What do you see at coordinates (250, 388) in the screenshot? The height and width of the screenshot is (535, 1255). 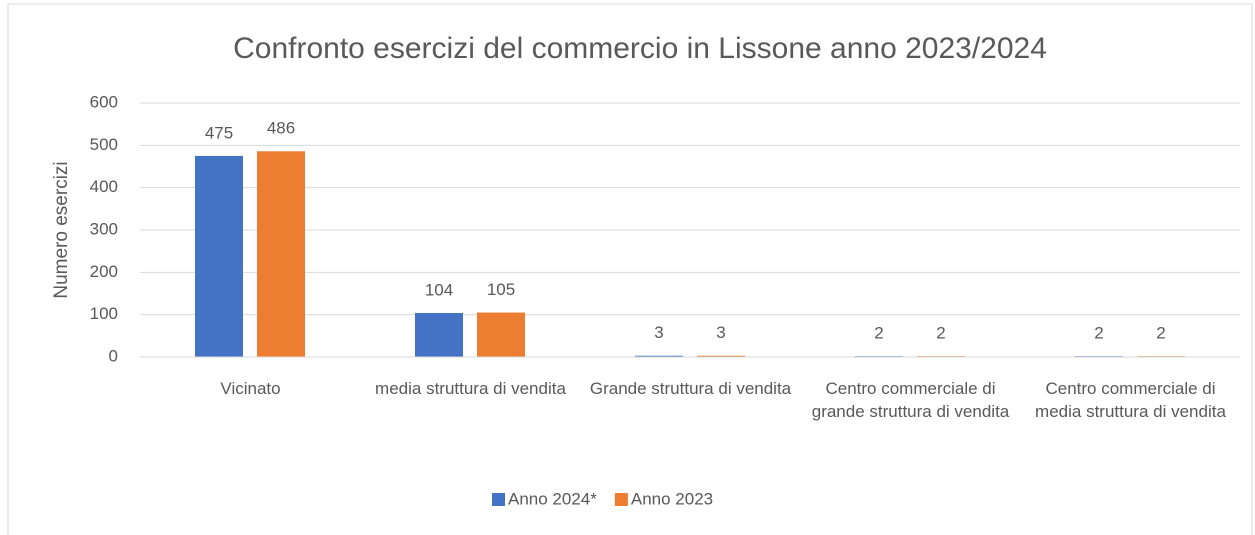 I see `x-tick-label: Vicinato` at bounding box center [250, 388].